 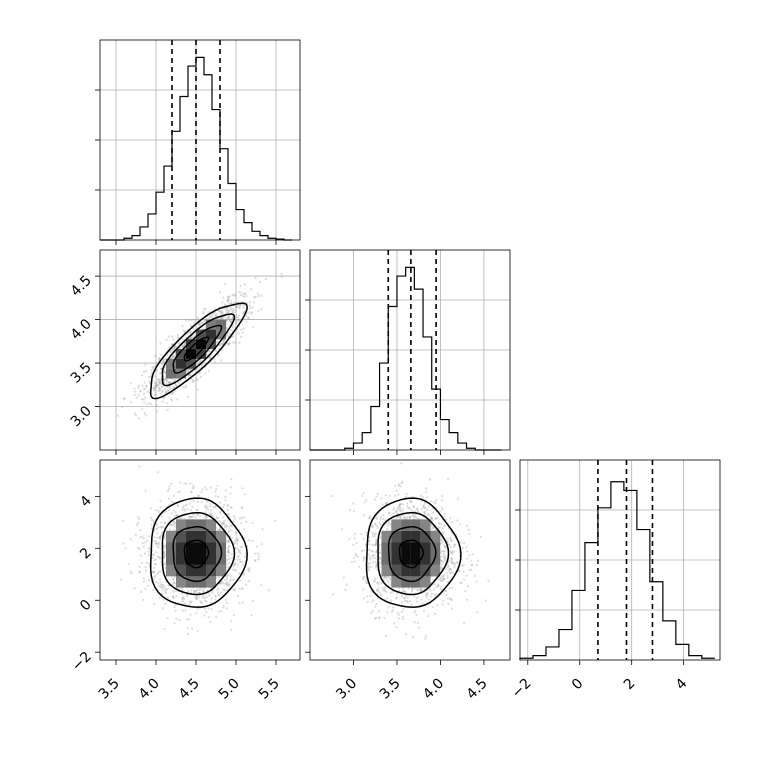 I want to click on panel-frame, so click(x=620, y=560).